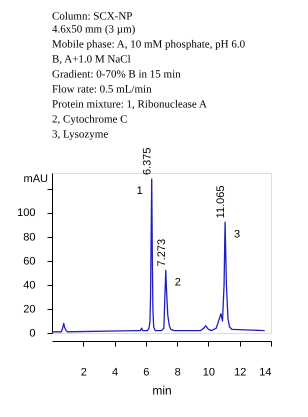 The height and width of the screenshot is (417, 308). What do you see at coordinates (102, 89) in the screenshot?
I see `text: Flow rate: 0.5 mL/min` at bounding box center [102, 89].